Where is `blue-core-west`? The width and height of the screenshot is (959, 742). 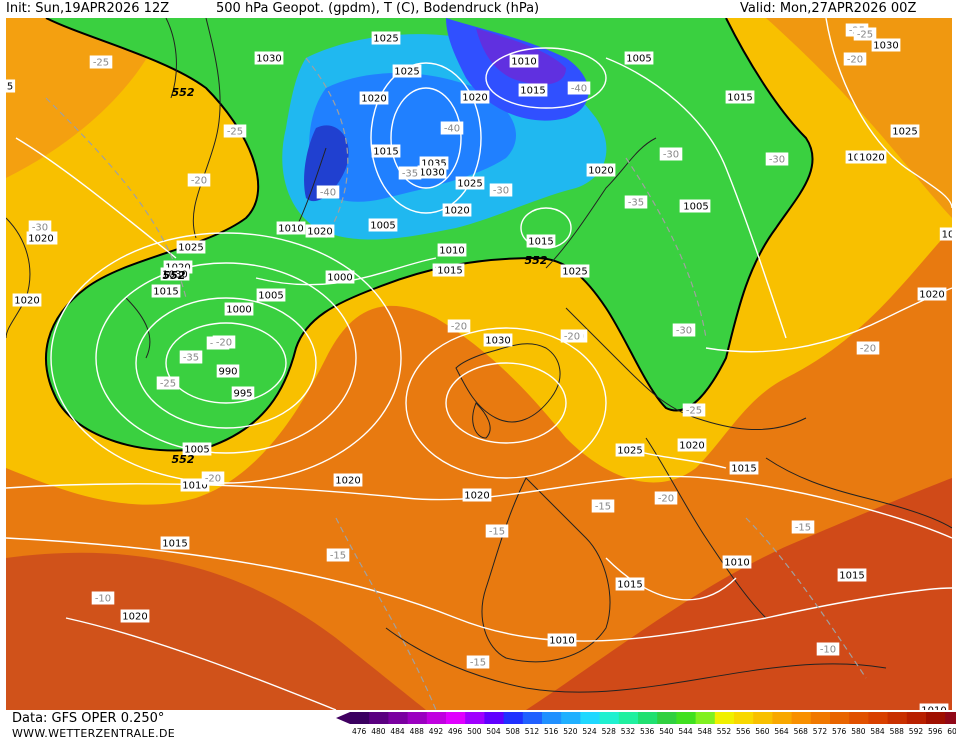 blue-core-west is located at coordinates (326, 163).